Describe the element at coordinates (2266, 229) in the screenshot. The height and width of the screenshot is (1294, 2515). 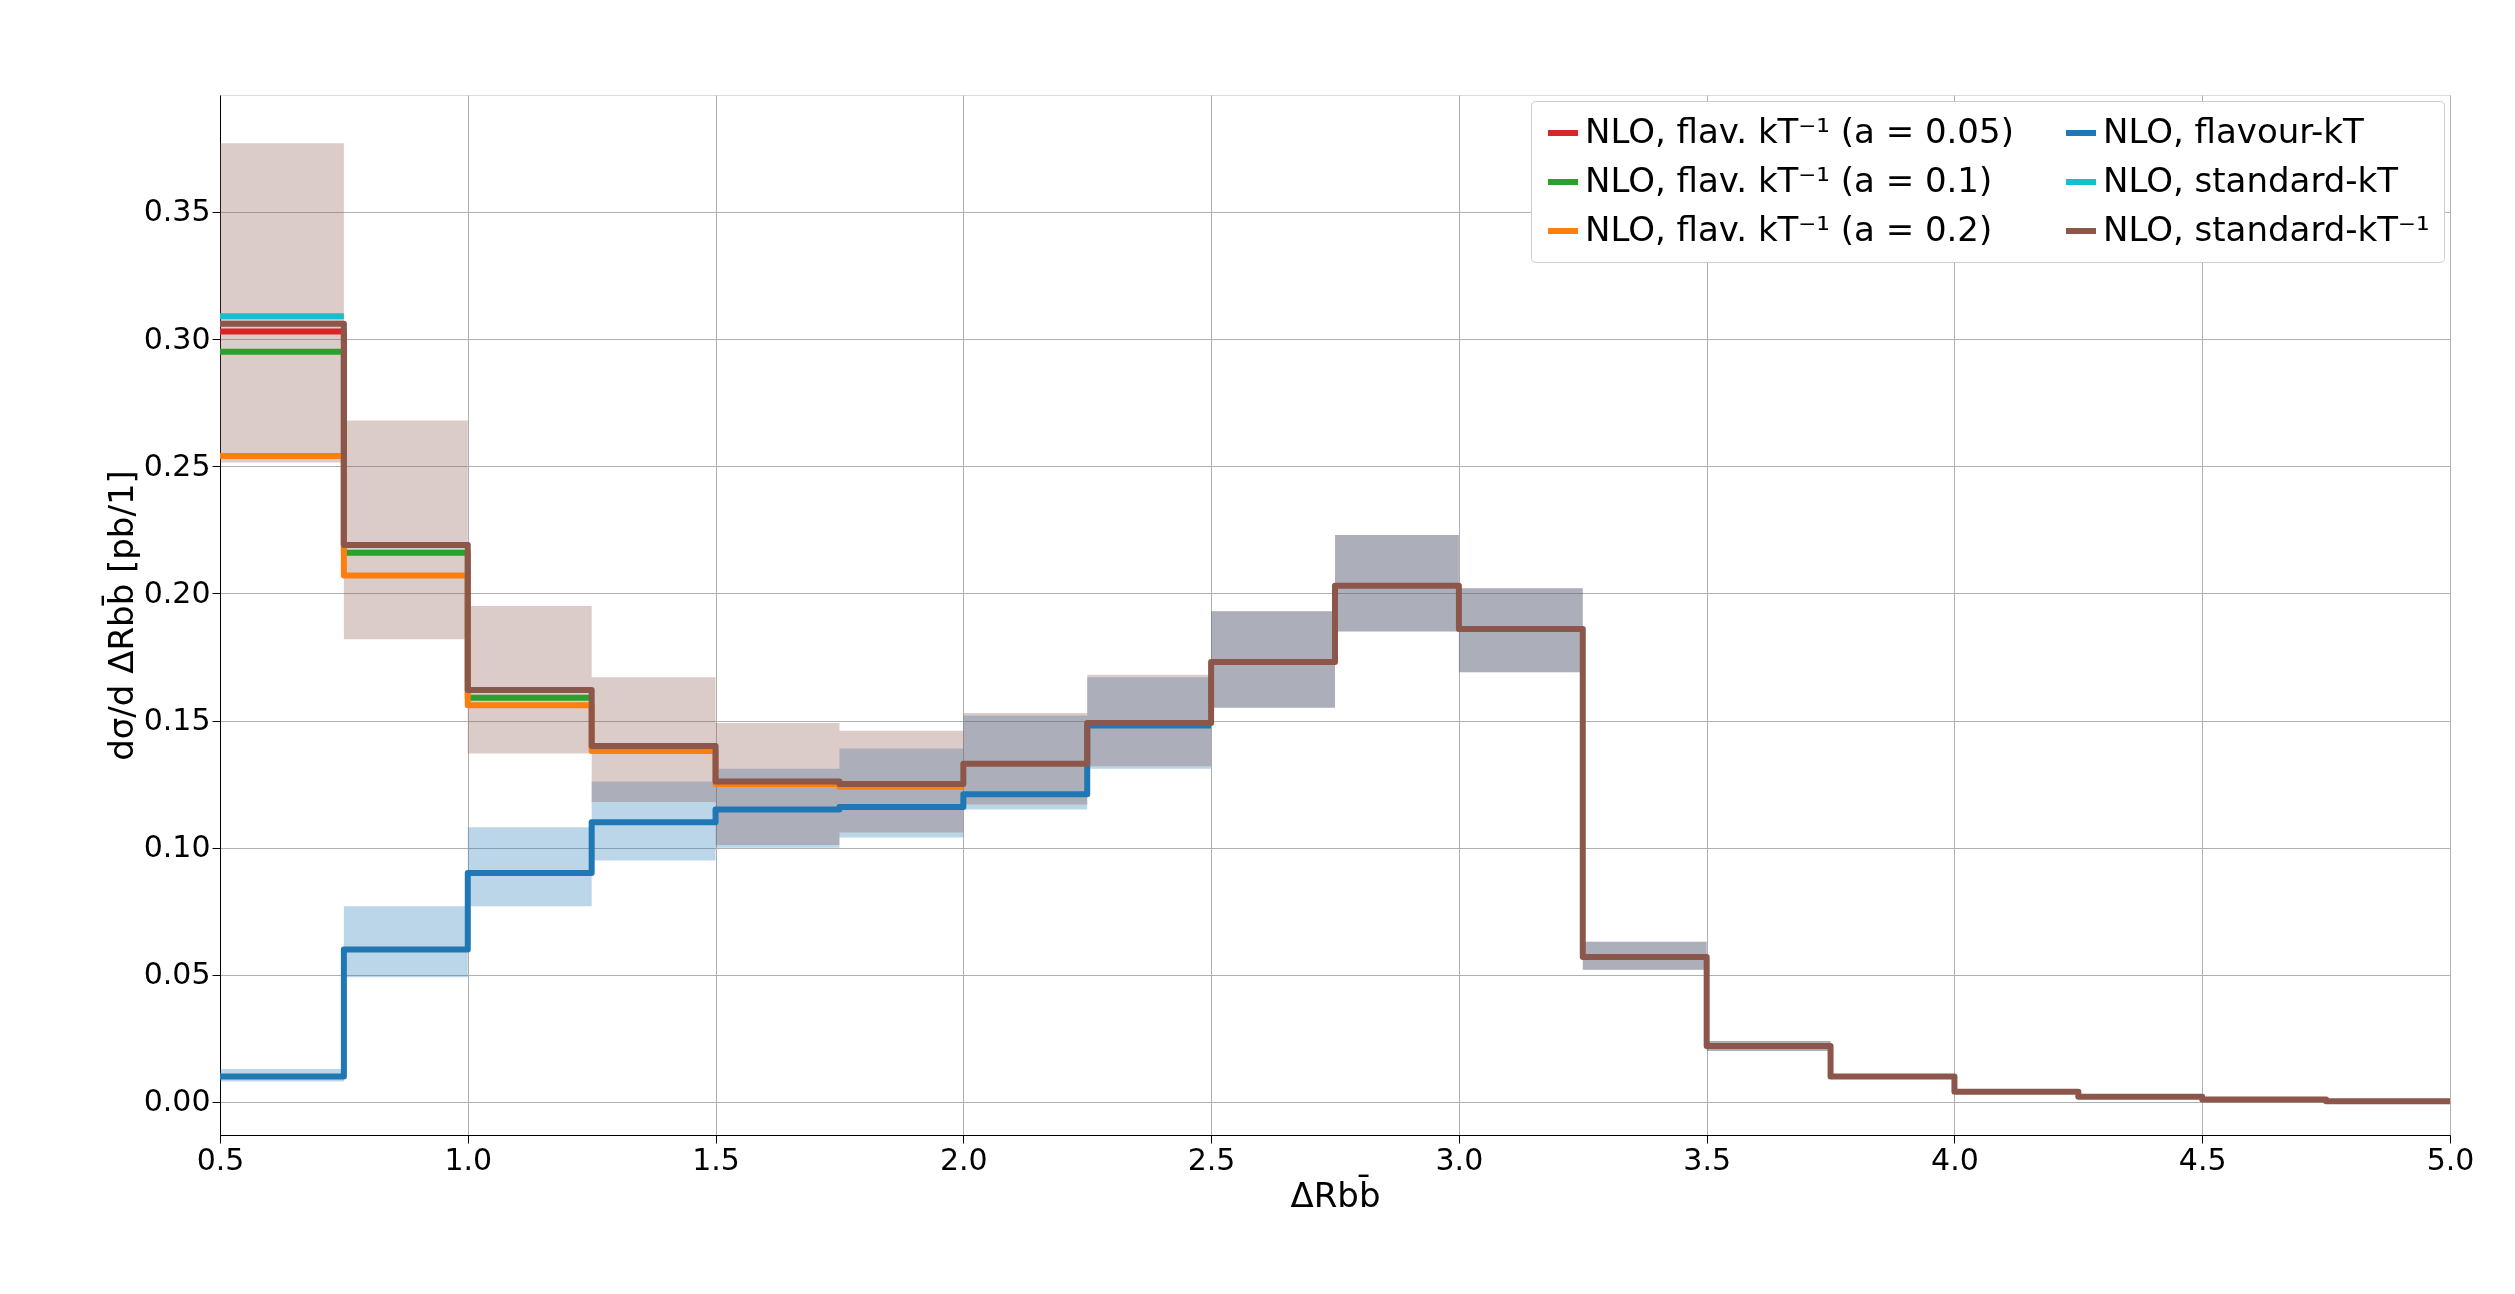
I see `legend-label: NLO, standard-kT⁻¹` at that location.